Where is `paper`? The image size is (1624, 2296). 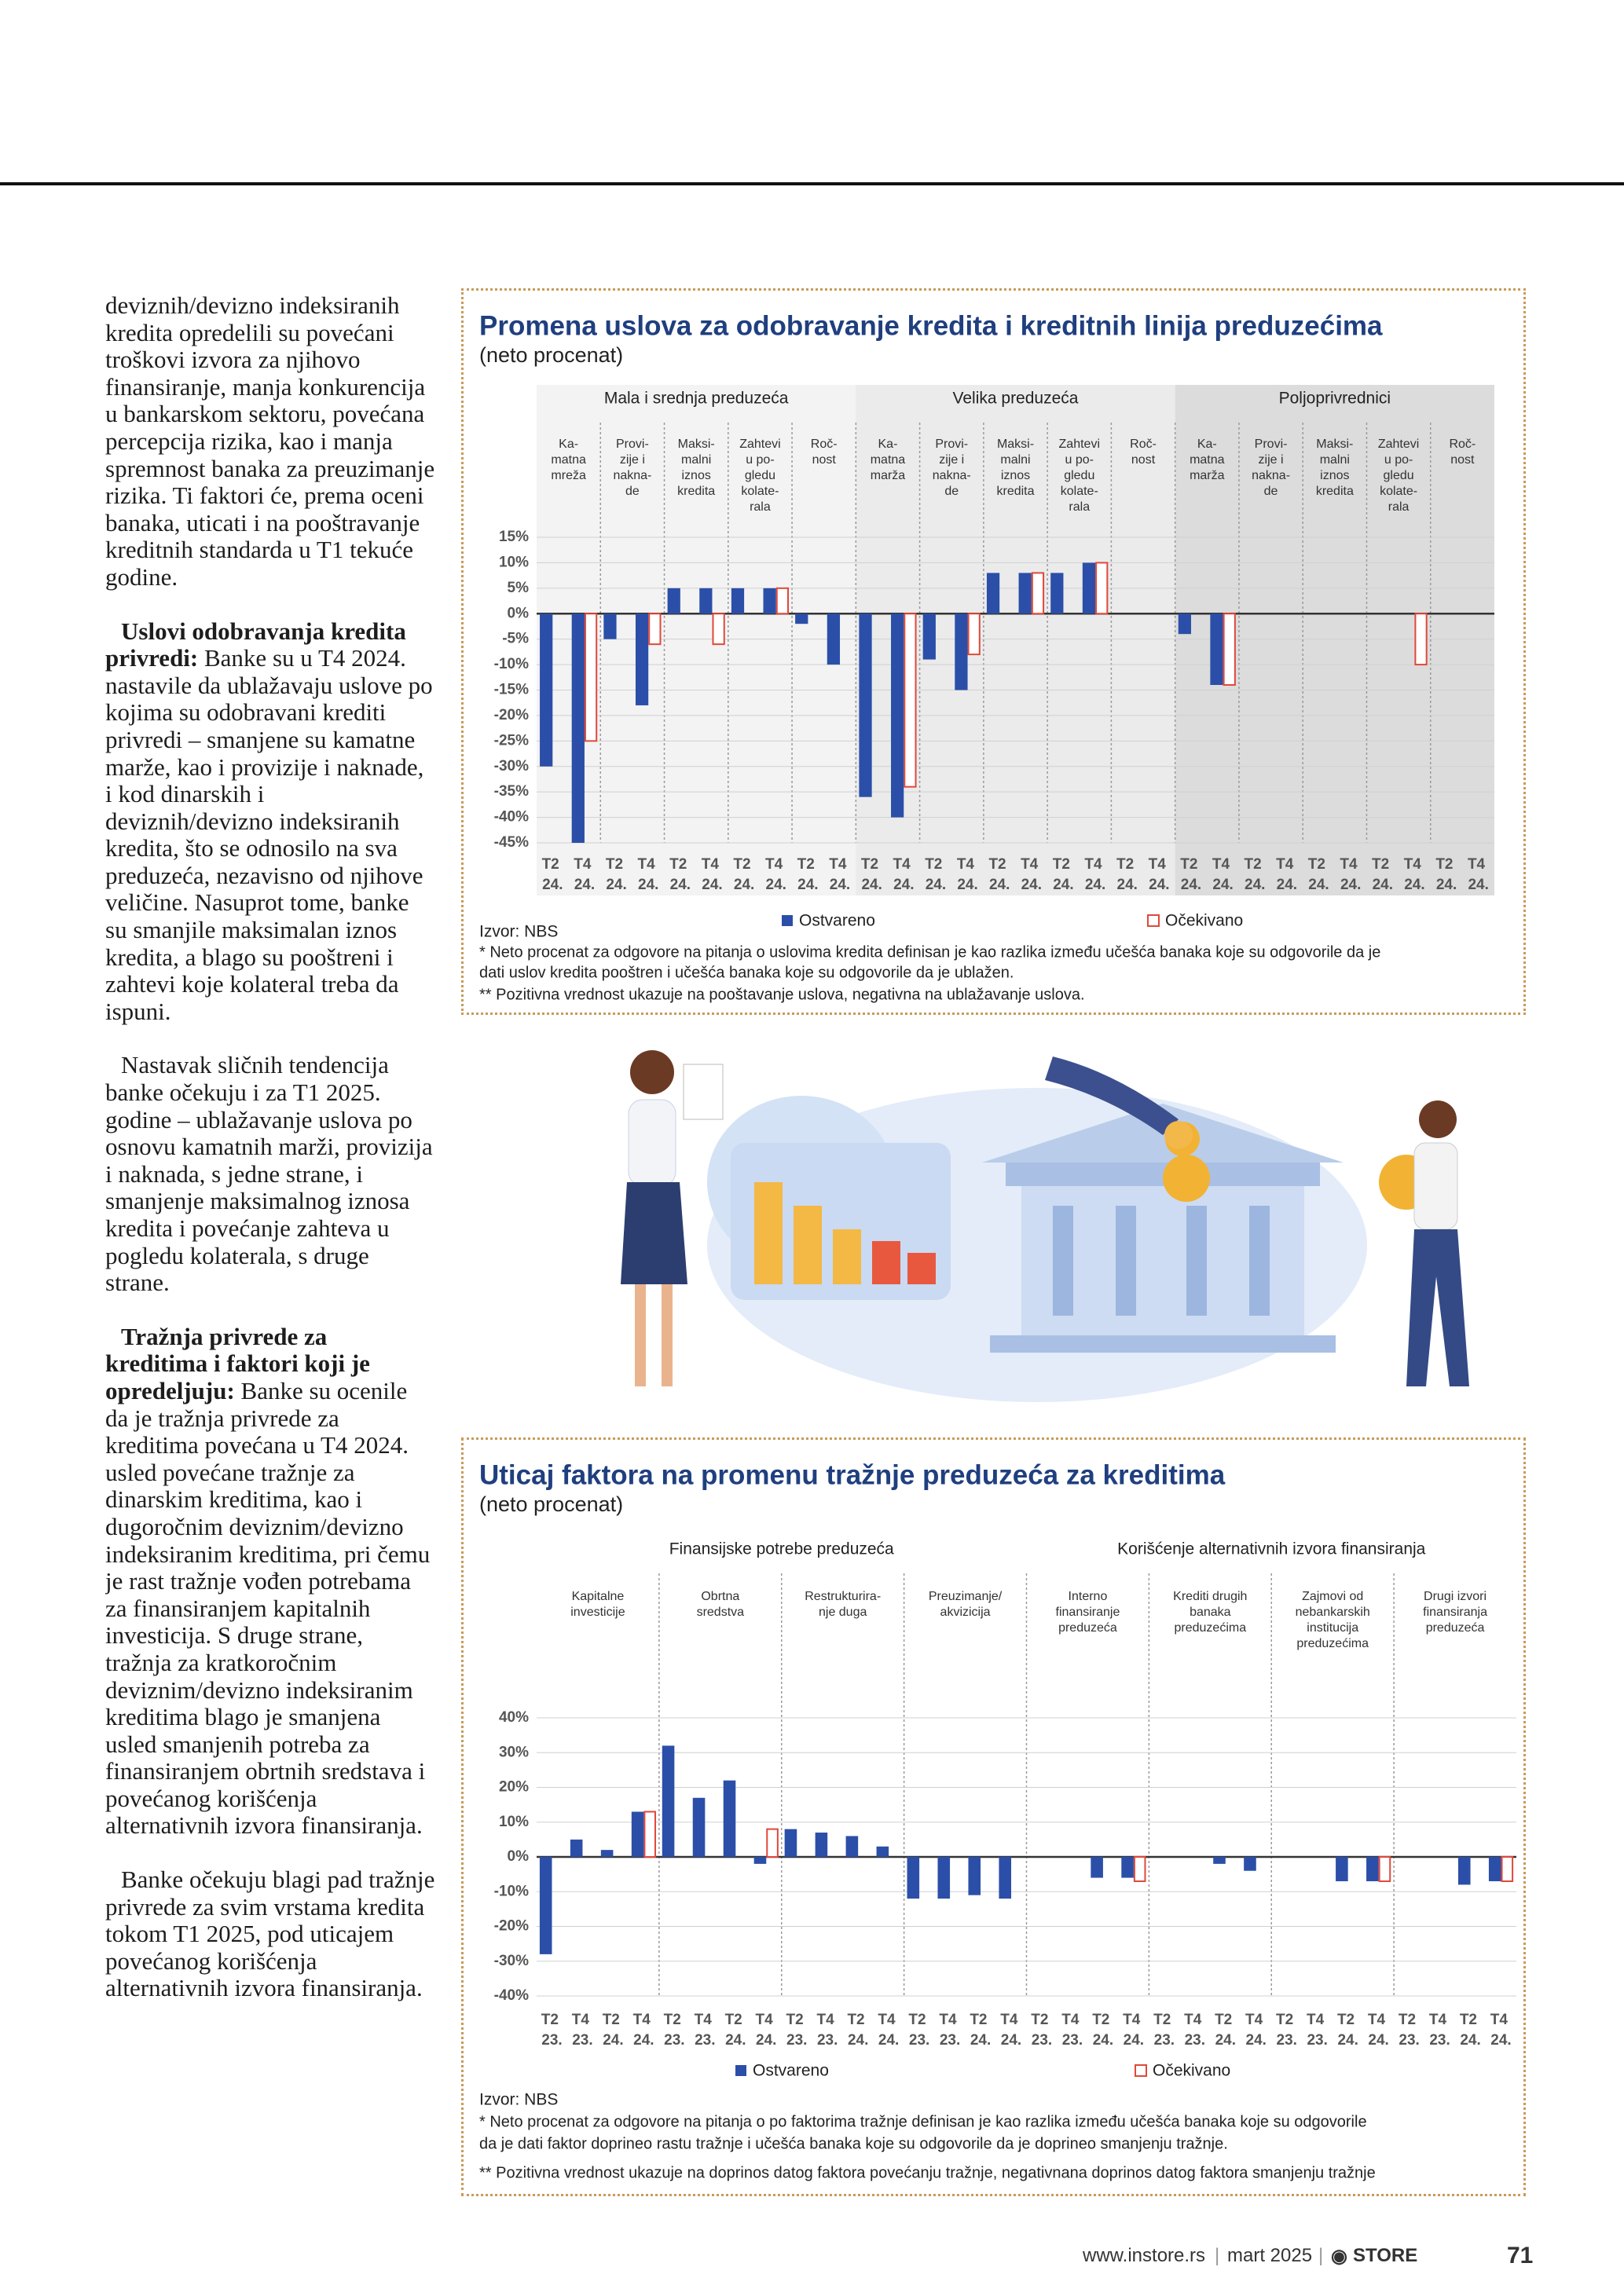
paper is located at coordinates (703, 1092).